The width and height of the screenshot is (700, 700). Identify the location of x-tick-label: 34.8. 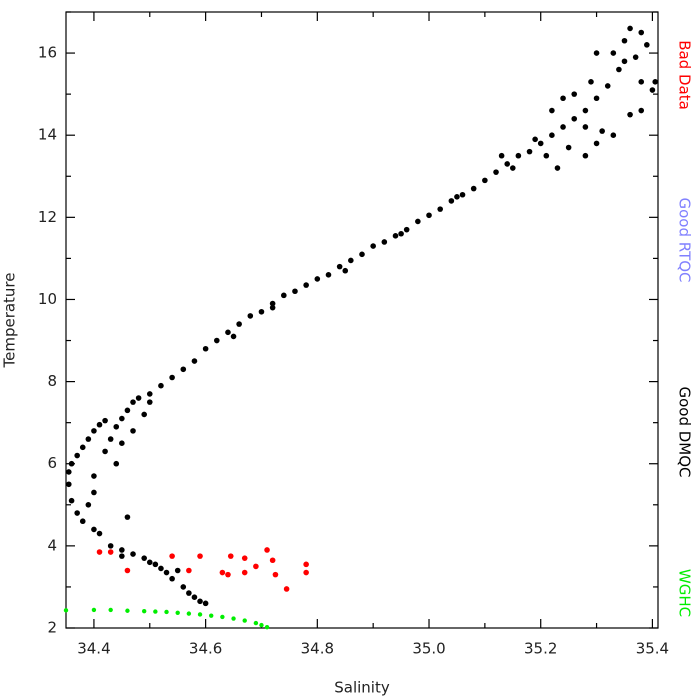
(317, 649).